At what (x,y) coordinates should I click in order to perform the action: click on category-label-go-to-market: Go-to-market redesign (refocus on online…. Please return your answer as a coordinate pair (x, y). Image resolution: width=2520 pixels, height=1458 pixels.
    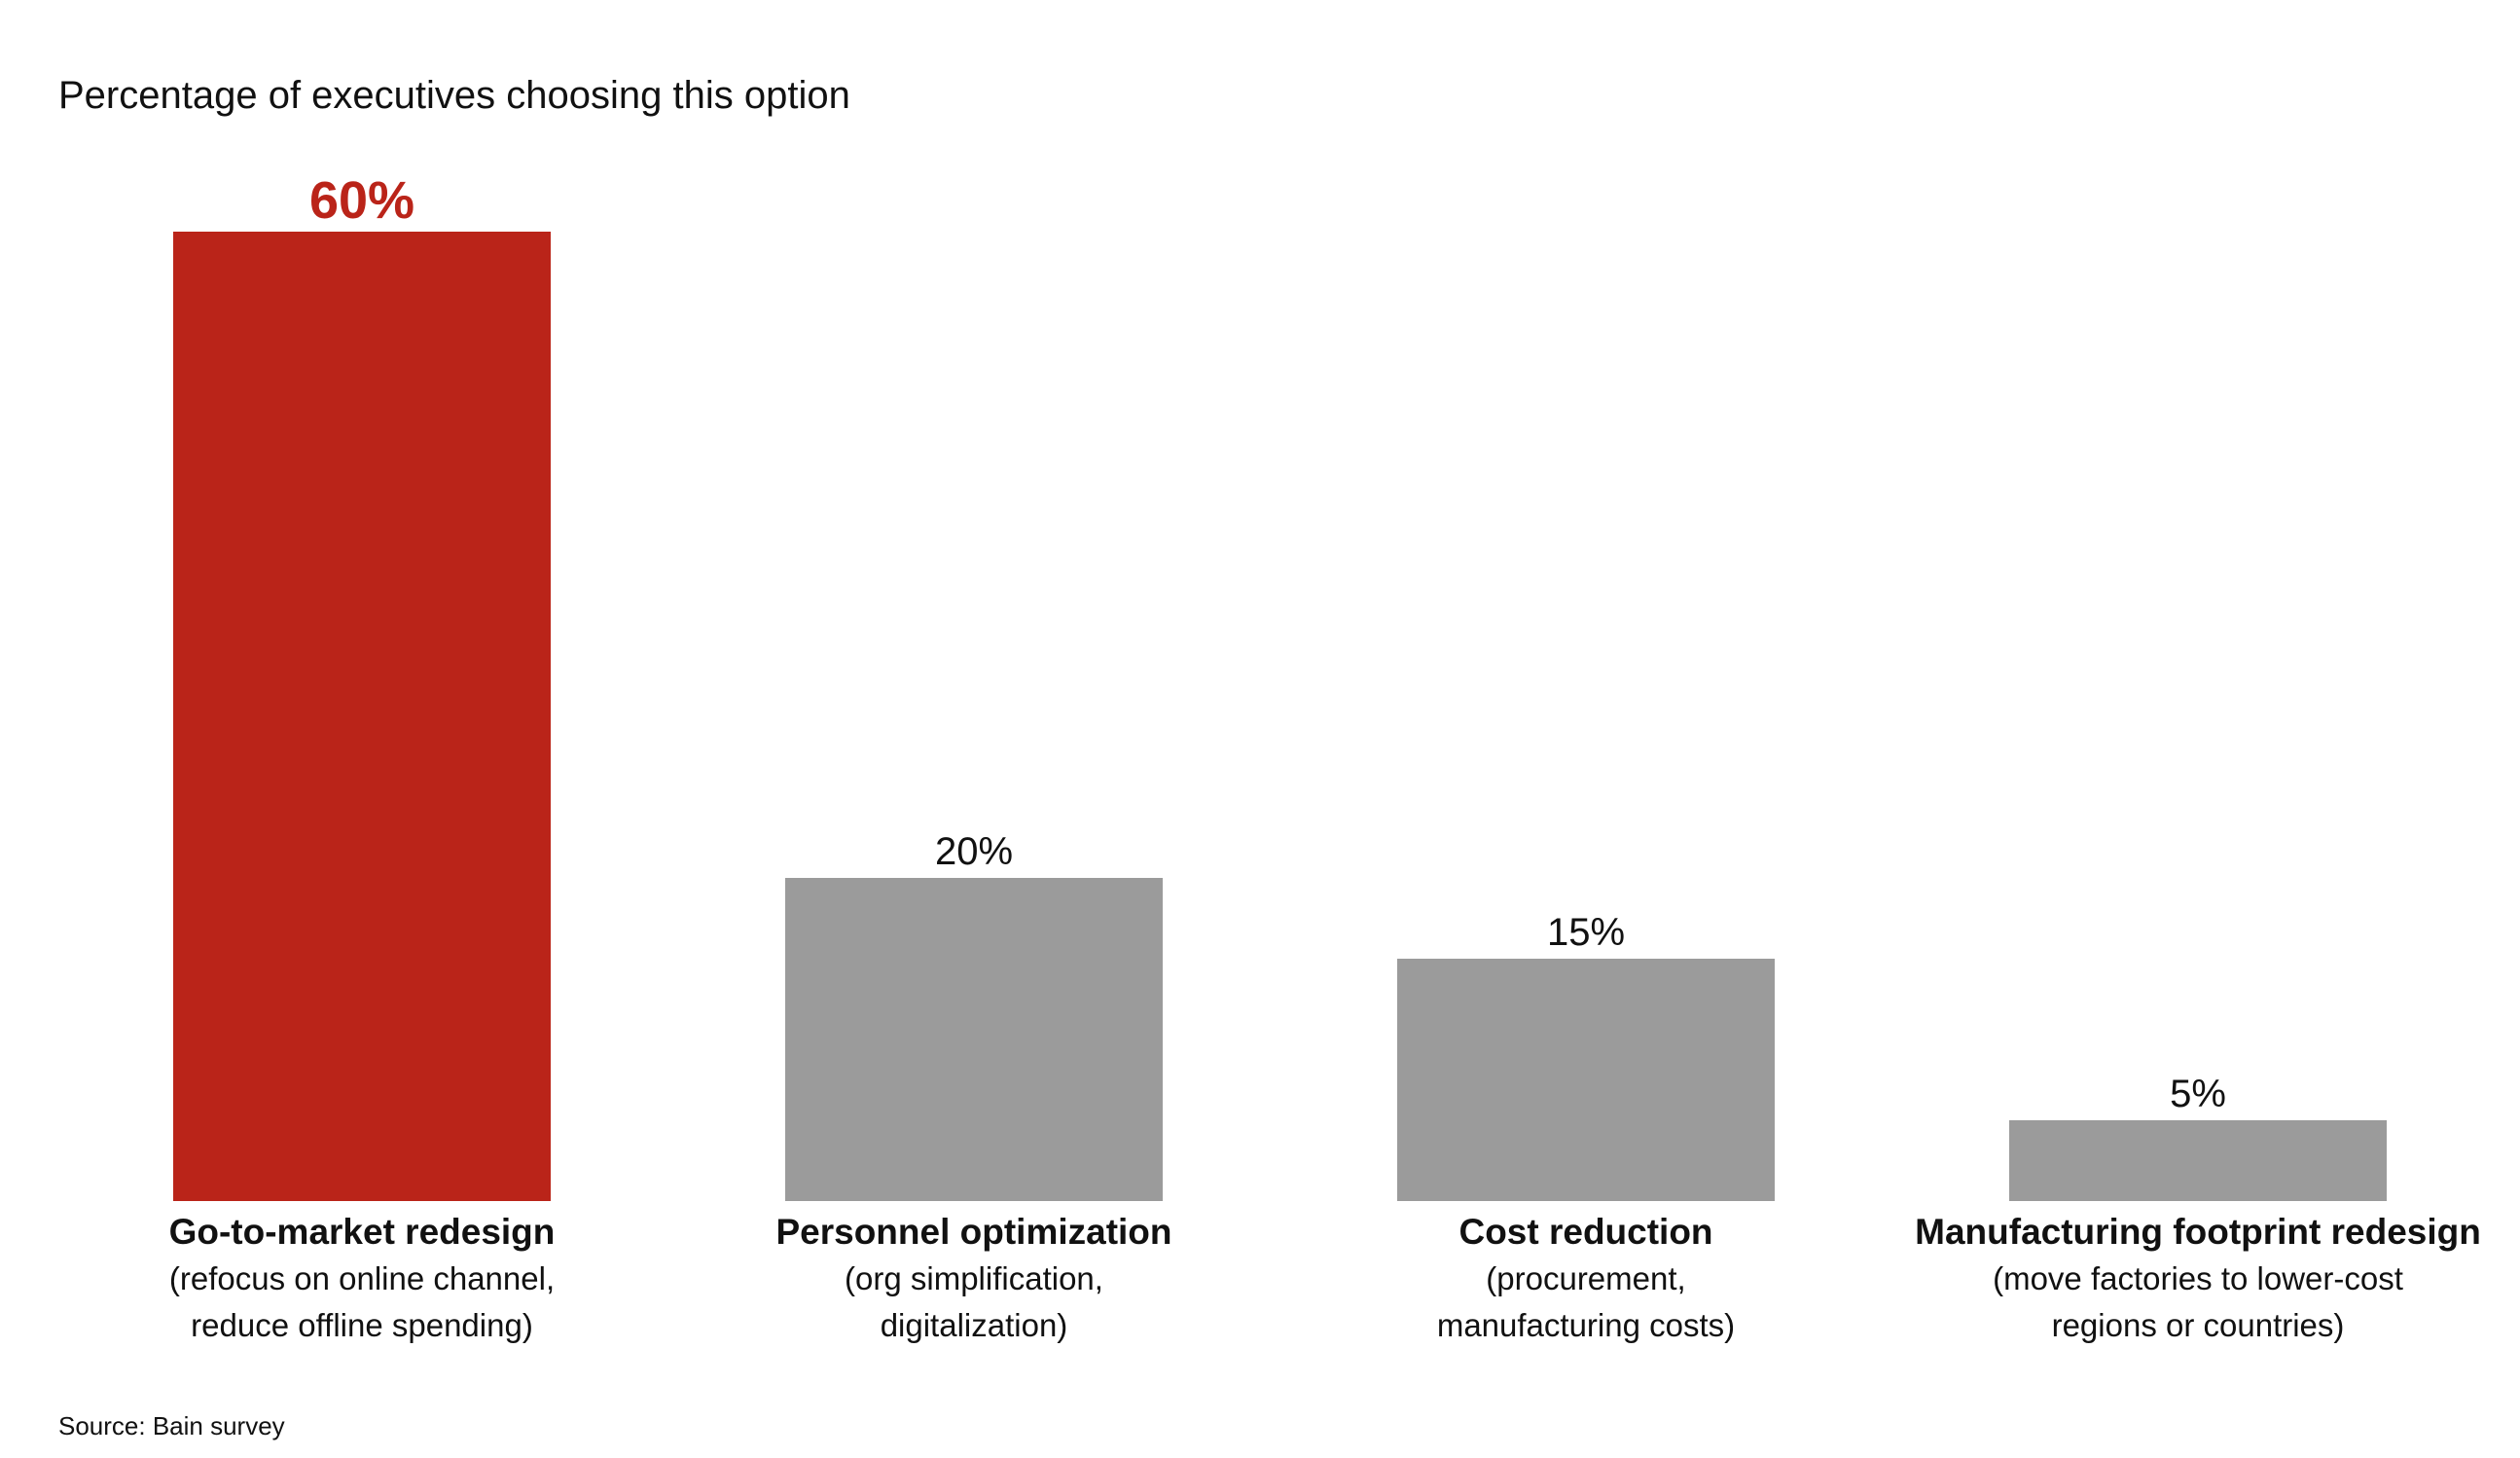
    Looking at the image, I should click on (362, 1279).